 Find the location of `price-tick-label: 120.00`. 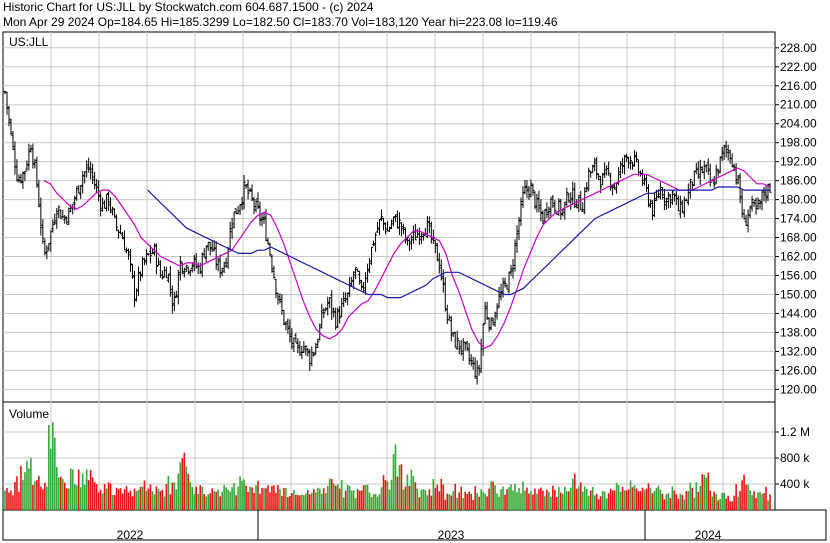

price-tick-label: 120.00 is located at coordinates (798, 389).